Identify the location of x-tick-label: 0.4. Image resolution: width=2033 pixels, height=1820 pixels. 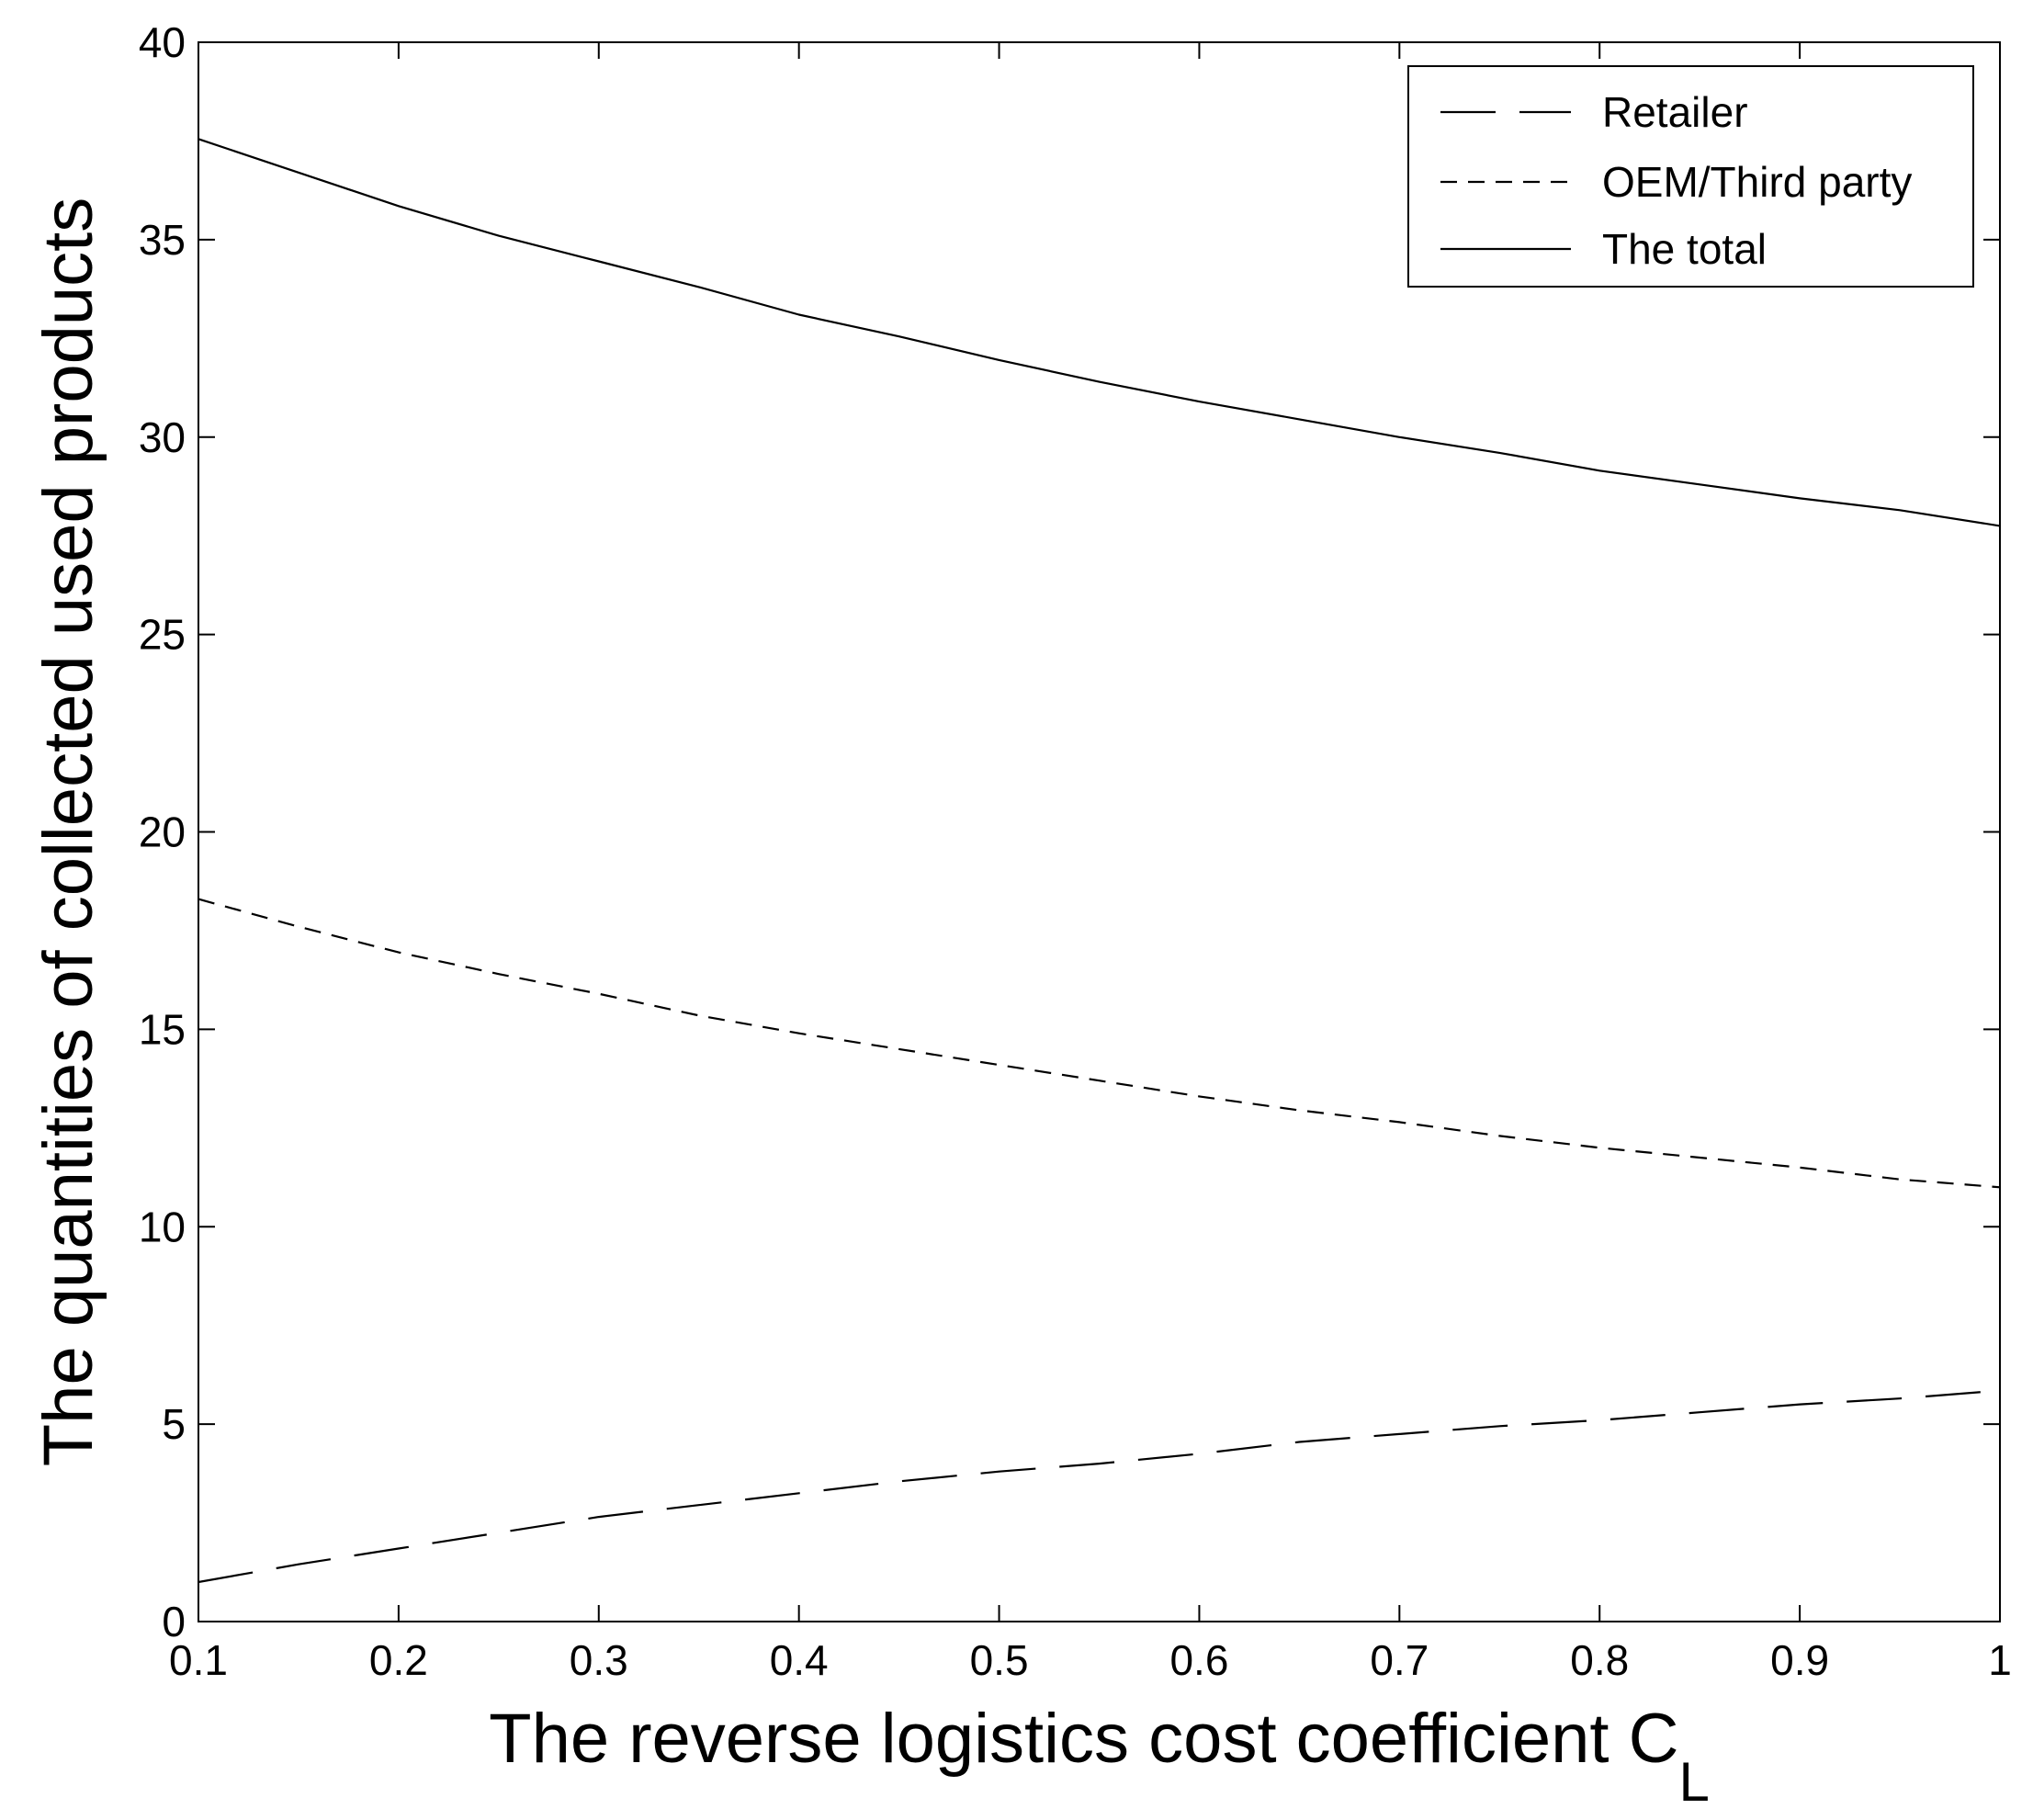
(800, 1660).